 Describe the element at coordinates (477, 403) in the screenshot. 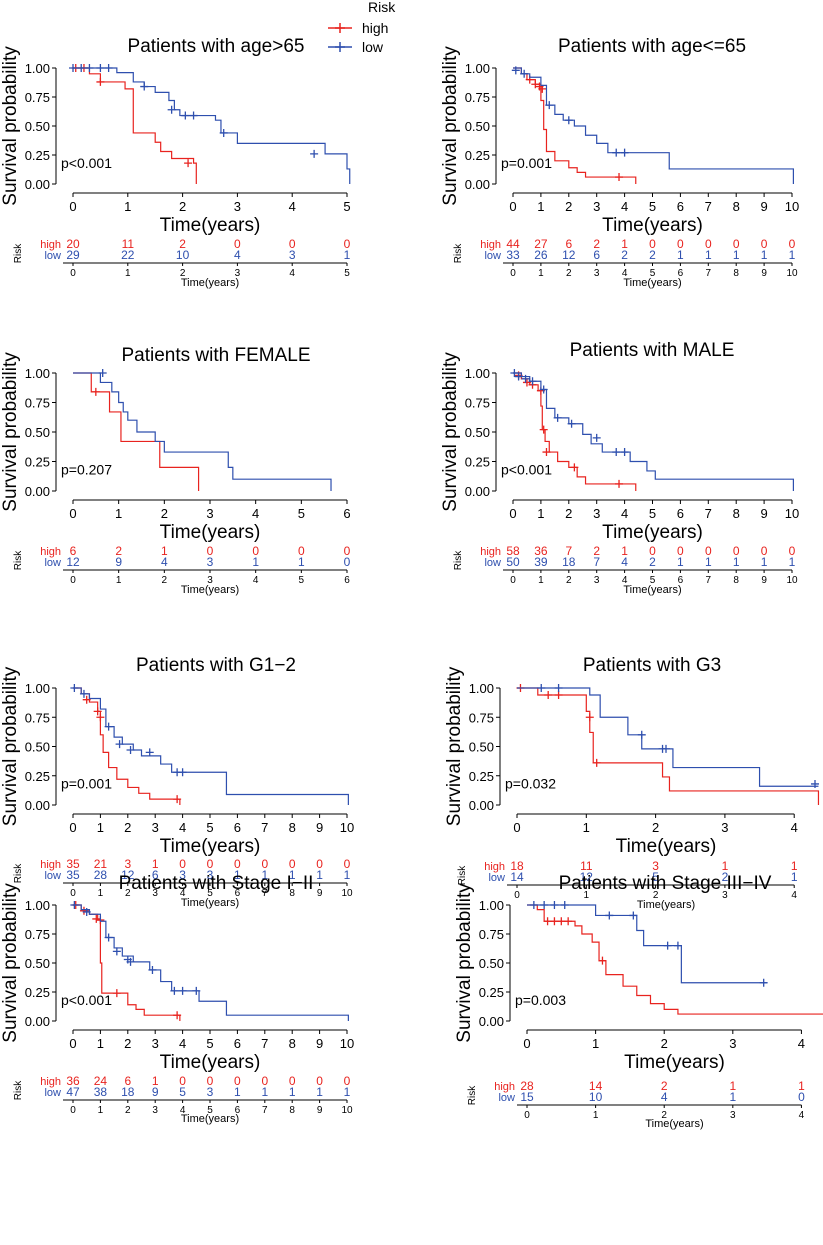

I see `y-tick-label: 0.75` at that location.